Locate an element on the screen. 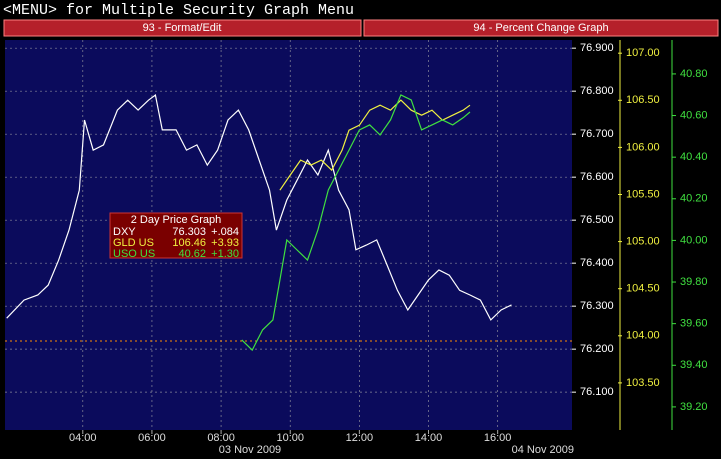 Image resolution: width=721 pixels, height=459 pixels. percent-button is located at coordinates (541, 28).